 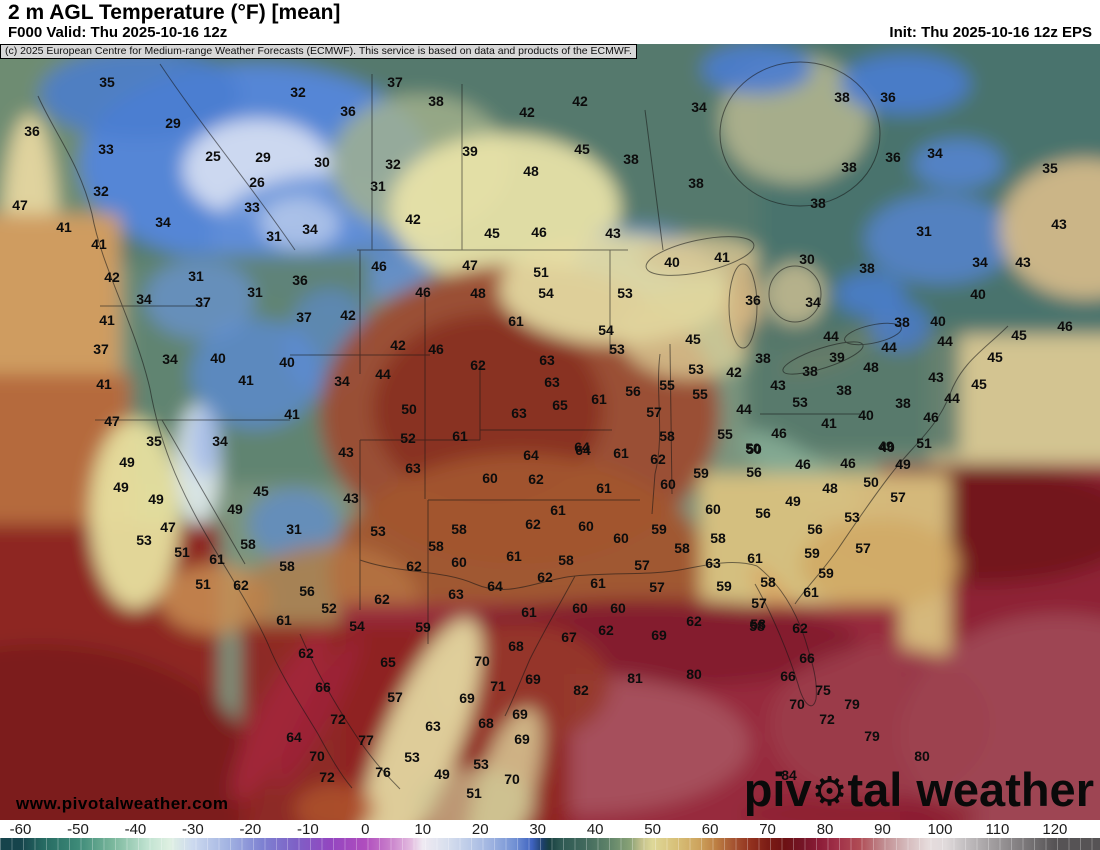 I want to click on station-temp-label: 55, so click(x=667, y=385).